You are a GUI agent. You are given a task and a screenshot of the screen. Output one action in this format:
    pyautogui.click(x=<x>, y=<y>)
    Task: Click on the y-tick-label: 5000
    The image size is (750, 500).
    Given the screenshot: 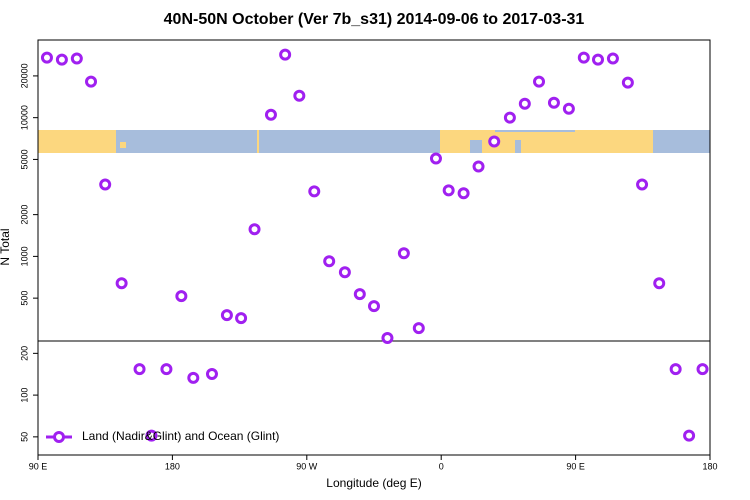 What is the action you would take?
    pyautogui.click(x=24, y=159)
    